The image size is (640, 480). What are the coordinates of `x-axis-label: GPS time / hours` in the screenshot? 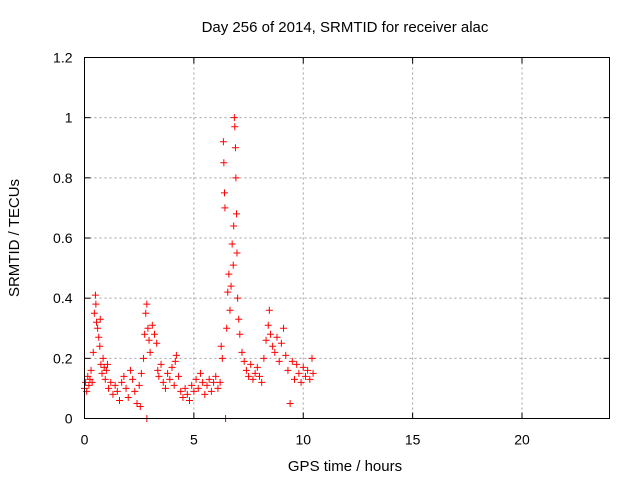 It's located at (345, 466).